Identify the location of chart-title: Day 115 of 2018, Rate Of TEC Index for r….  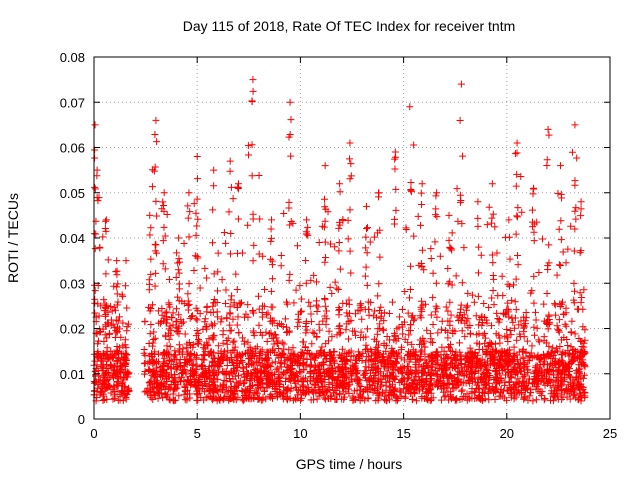
(349, 26).